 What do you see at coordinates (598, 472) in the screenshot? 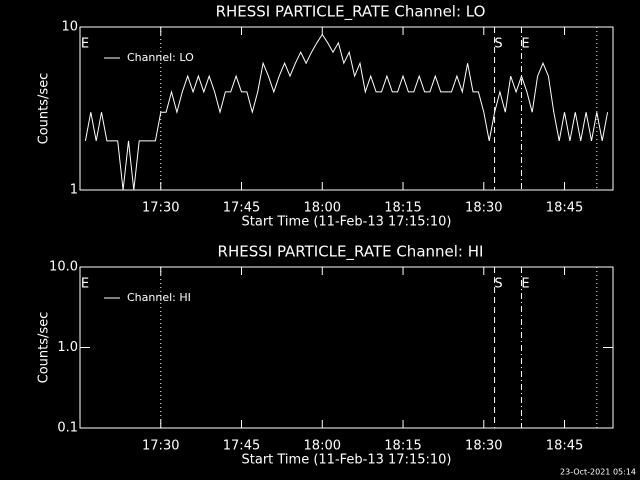
I see `footer: 23-Oct-2021 05:14` at bounding box center [598, 472].